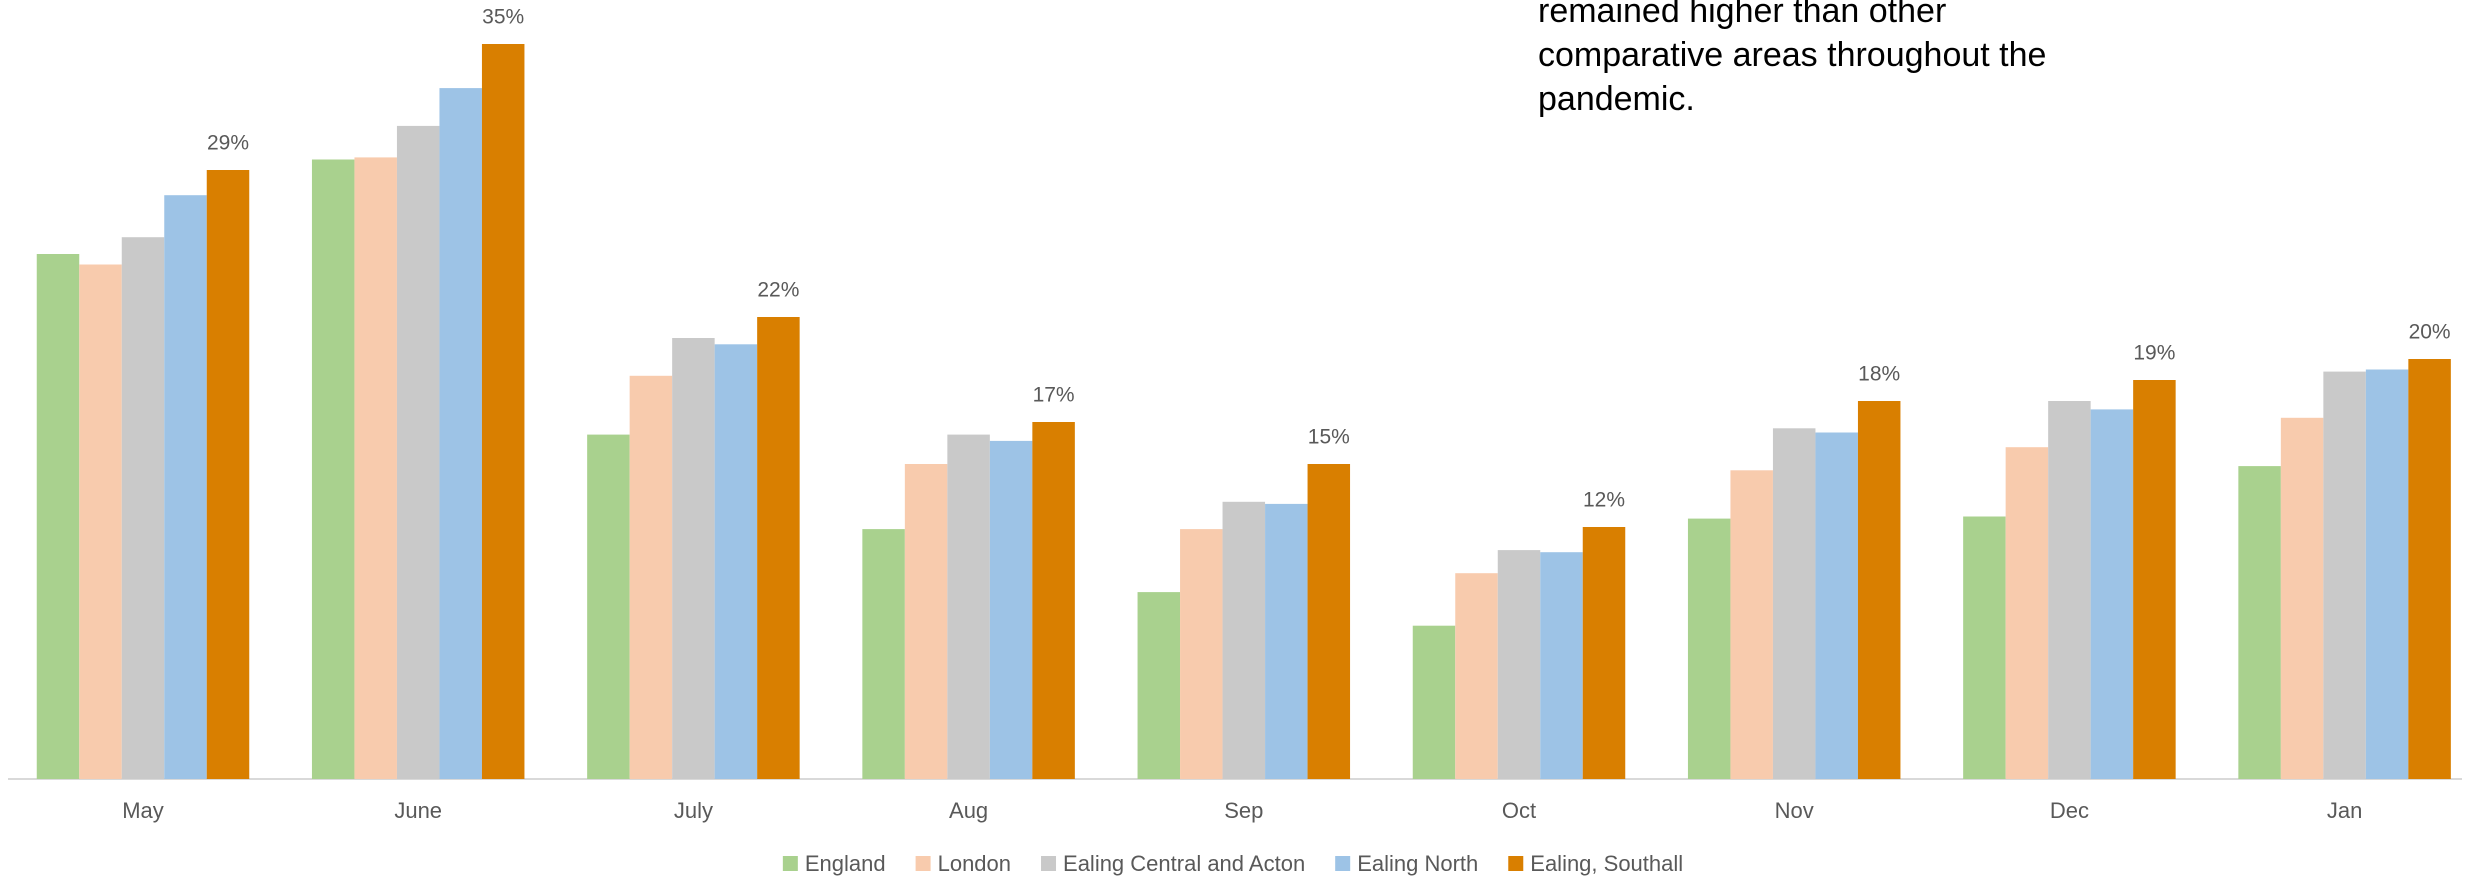 Image resolution: width=2466 pixels, height=877 pixels. I want to click on data-label: 19%, so click(2154, 353).